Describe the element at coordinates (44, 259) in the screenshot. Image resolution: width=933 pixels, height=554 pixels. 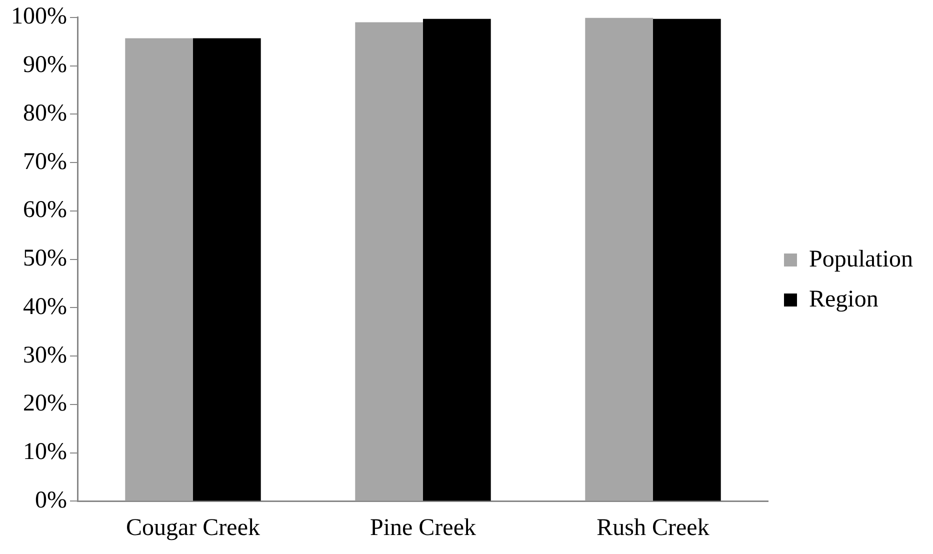
I see `y-tick-label: 50%` at that location.